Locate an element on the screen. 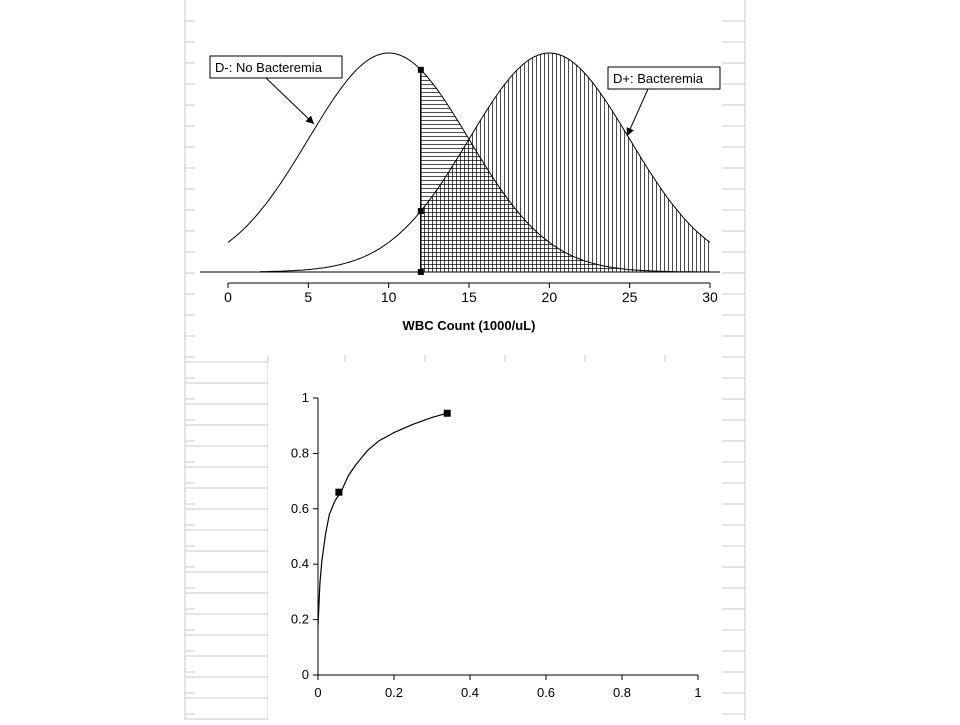 The image size is (960, 725). y-tick-label: 1 is located at coordinates (305, 397).